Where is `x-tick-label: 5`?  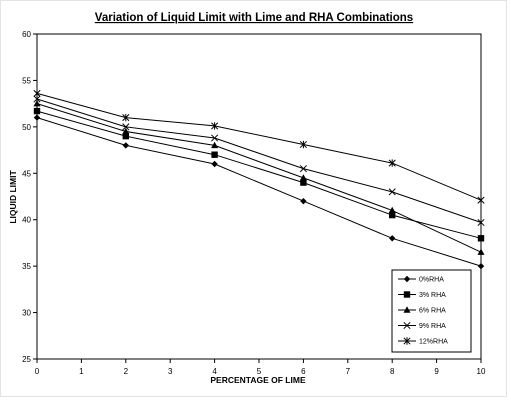
x-tick-label: 5 is located at coordinates (259, 371).